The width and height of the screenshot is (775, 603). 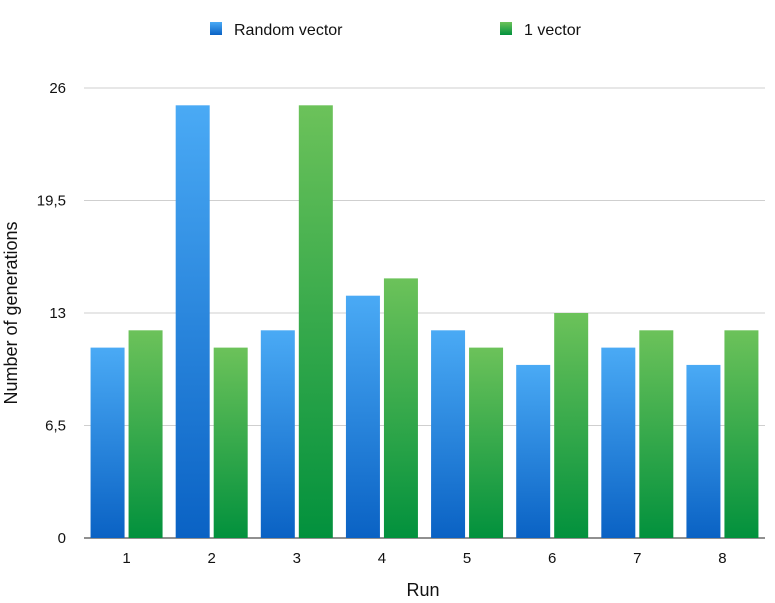 What do you see at coordinates (506, 28) in the screenshot?
I see `legend-swatch-1-vector` at bounding box center [506, 28].